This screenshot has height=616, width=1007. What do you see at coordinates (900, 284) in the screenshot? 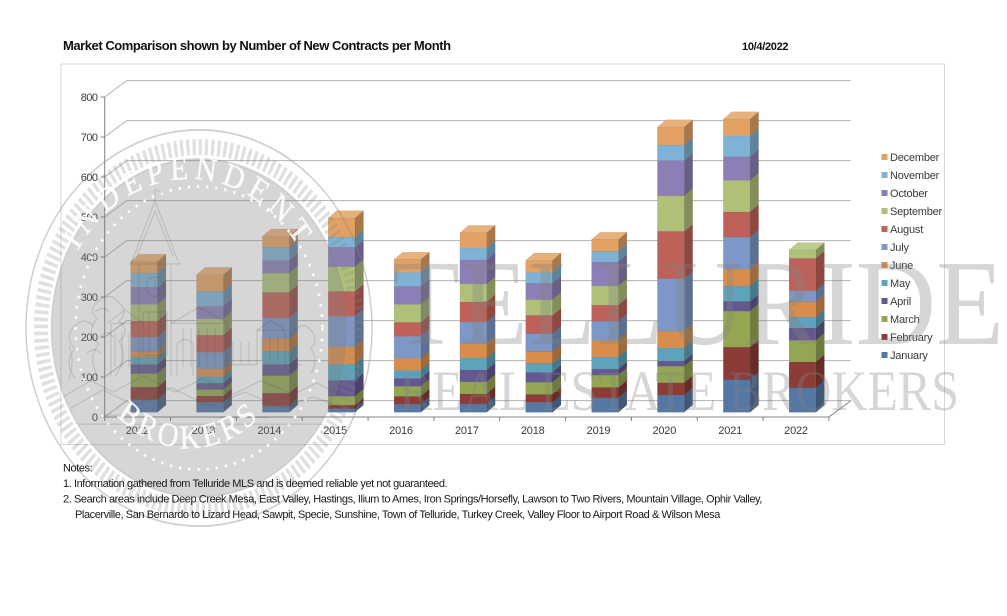
I see `svg-text: May` at bounding box center [900, 284].